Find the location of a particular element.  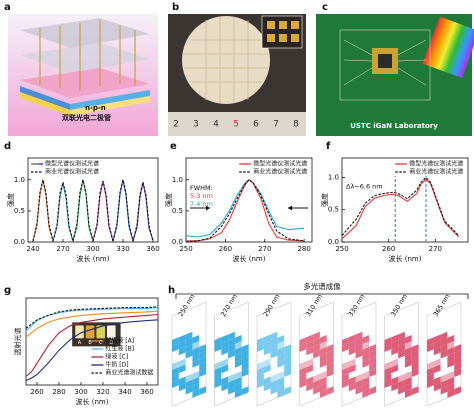

x-tick-label: 260 is located at coordinates (388, 249).